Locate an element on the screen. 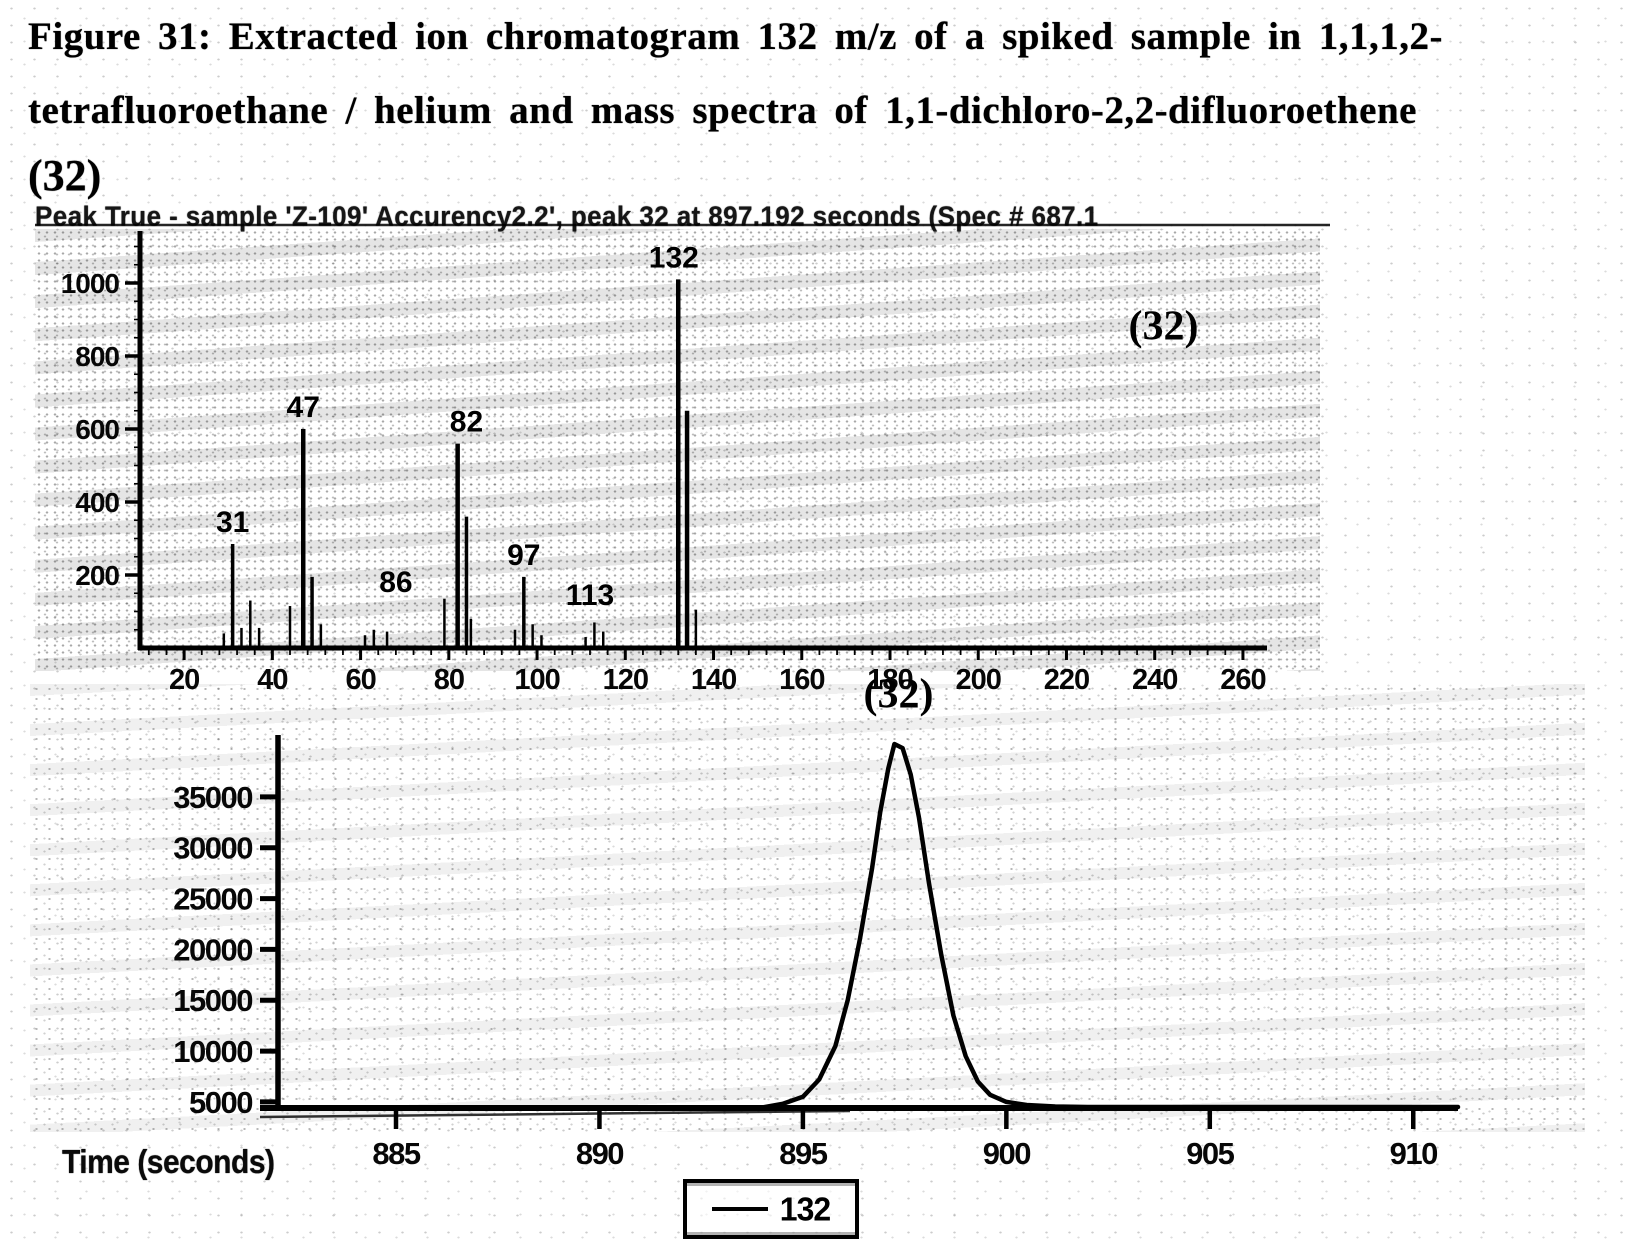 The width and height of the screenshot is (1628, 1242). spectrum-y-tick-label: 1000 is located at coordinates (90, 283).